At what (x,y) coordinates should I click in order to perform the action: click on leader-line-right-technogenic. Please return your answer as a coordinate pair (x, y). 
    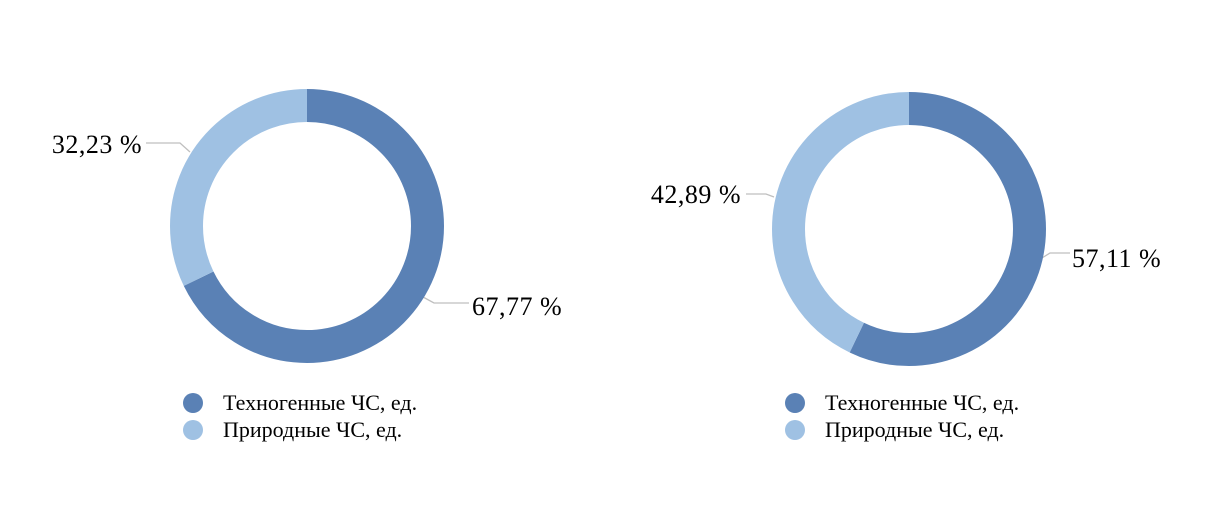
    Looking at the image, I should click on (1055, 255).